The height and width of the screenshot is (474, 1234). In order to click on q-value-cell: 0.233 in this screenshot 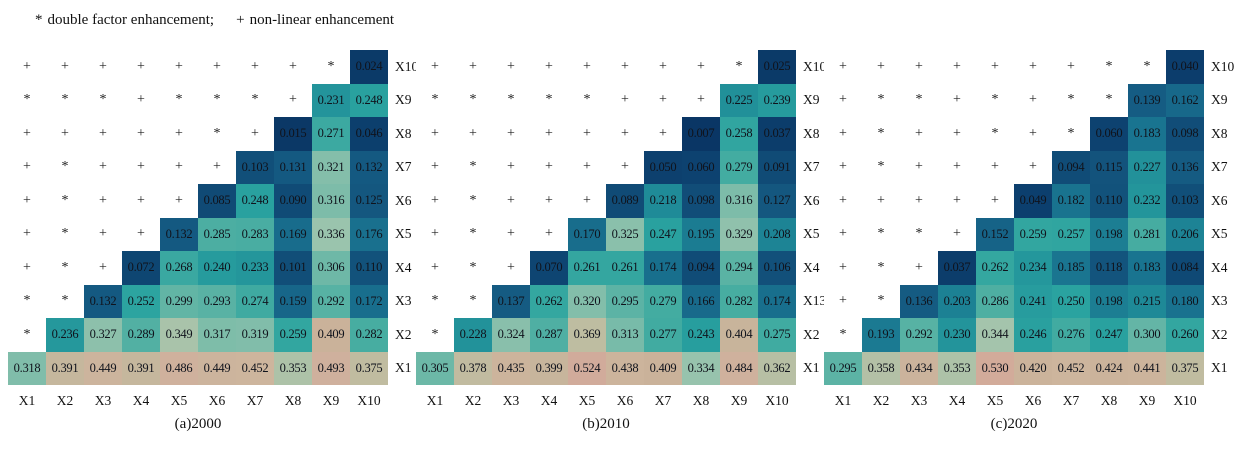, I will do `click(255, 268)`.